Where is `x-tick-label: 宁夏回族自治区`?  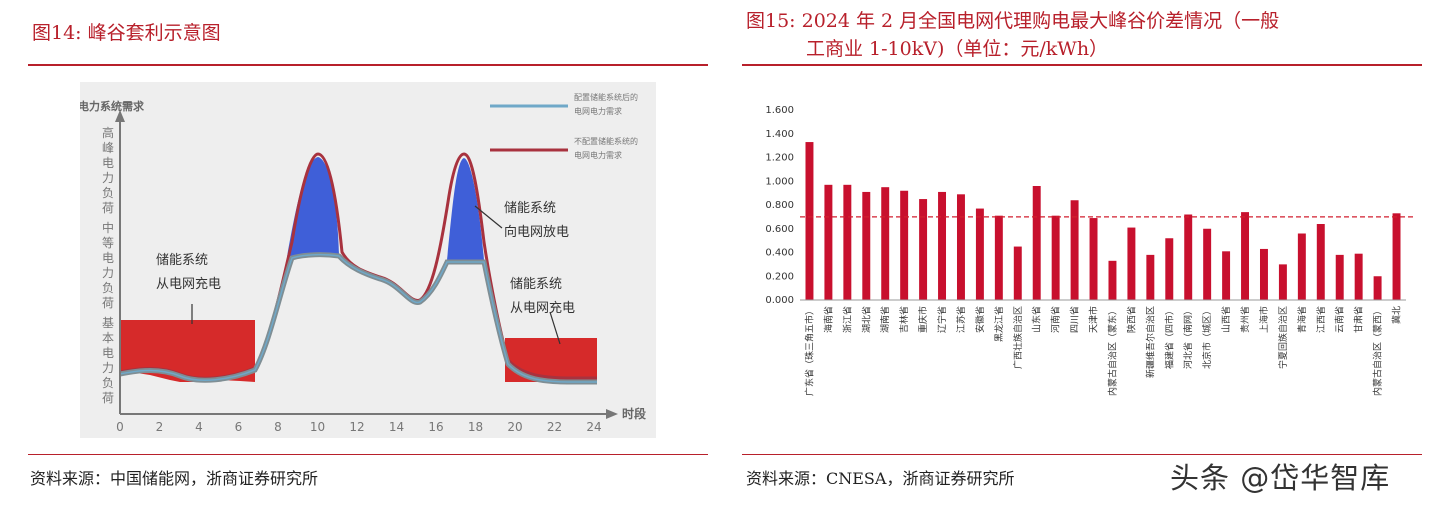
x-tick-label: 宁夏回族自治区 is located at coordinates (1283, 337).